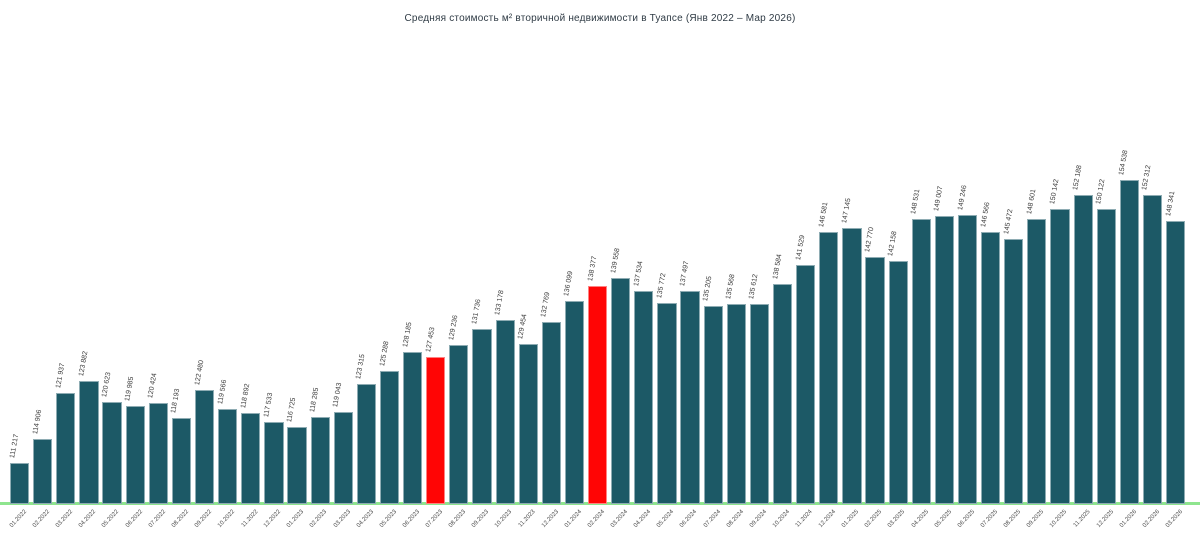  I want to click on bar-value-label: 127 453, so click(430, 339).